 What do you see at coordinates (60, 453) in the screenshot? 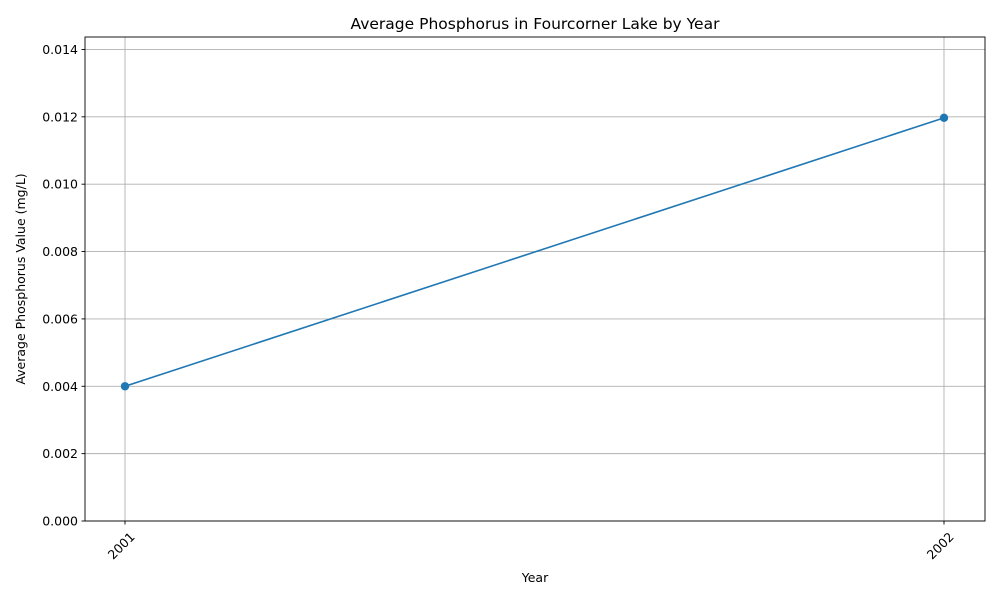
I see `y-tick-label: 0.002` at bounding box center [60, 453].